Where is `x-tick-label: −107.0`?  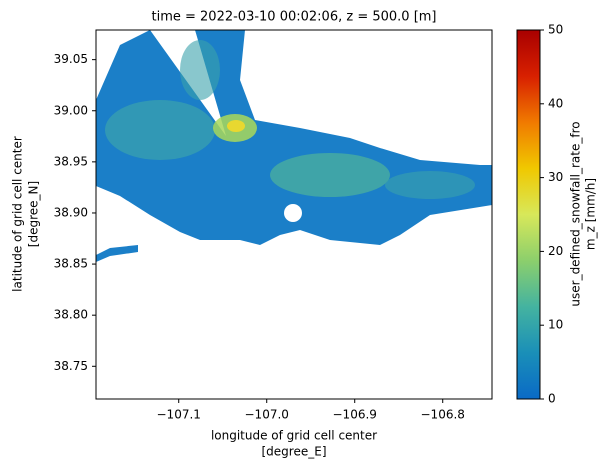
x-tick-label: −107.0 is located at coordinates (267, 415).